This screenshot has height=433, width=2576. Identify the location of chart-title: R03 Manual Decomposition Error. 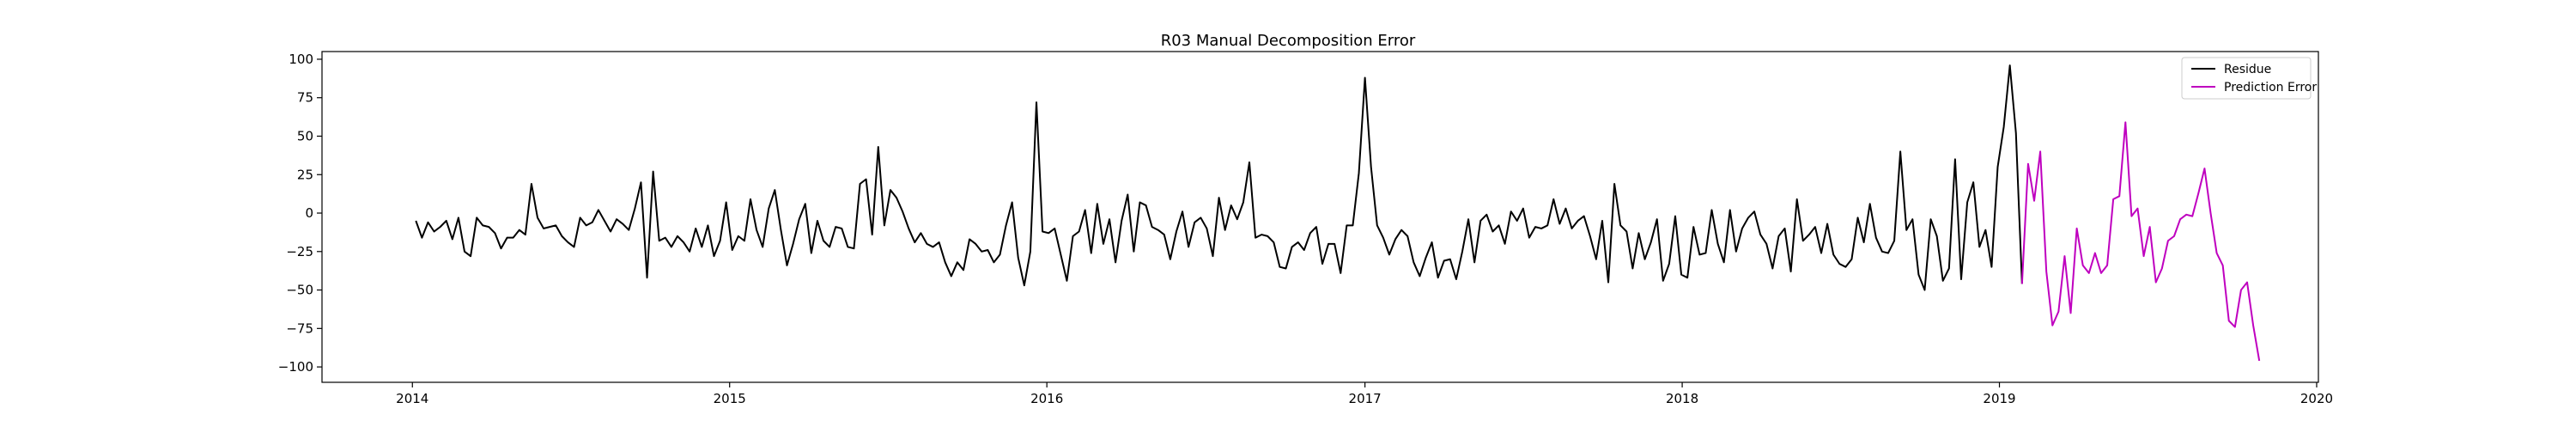
(1288, 41).